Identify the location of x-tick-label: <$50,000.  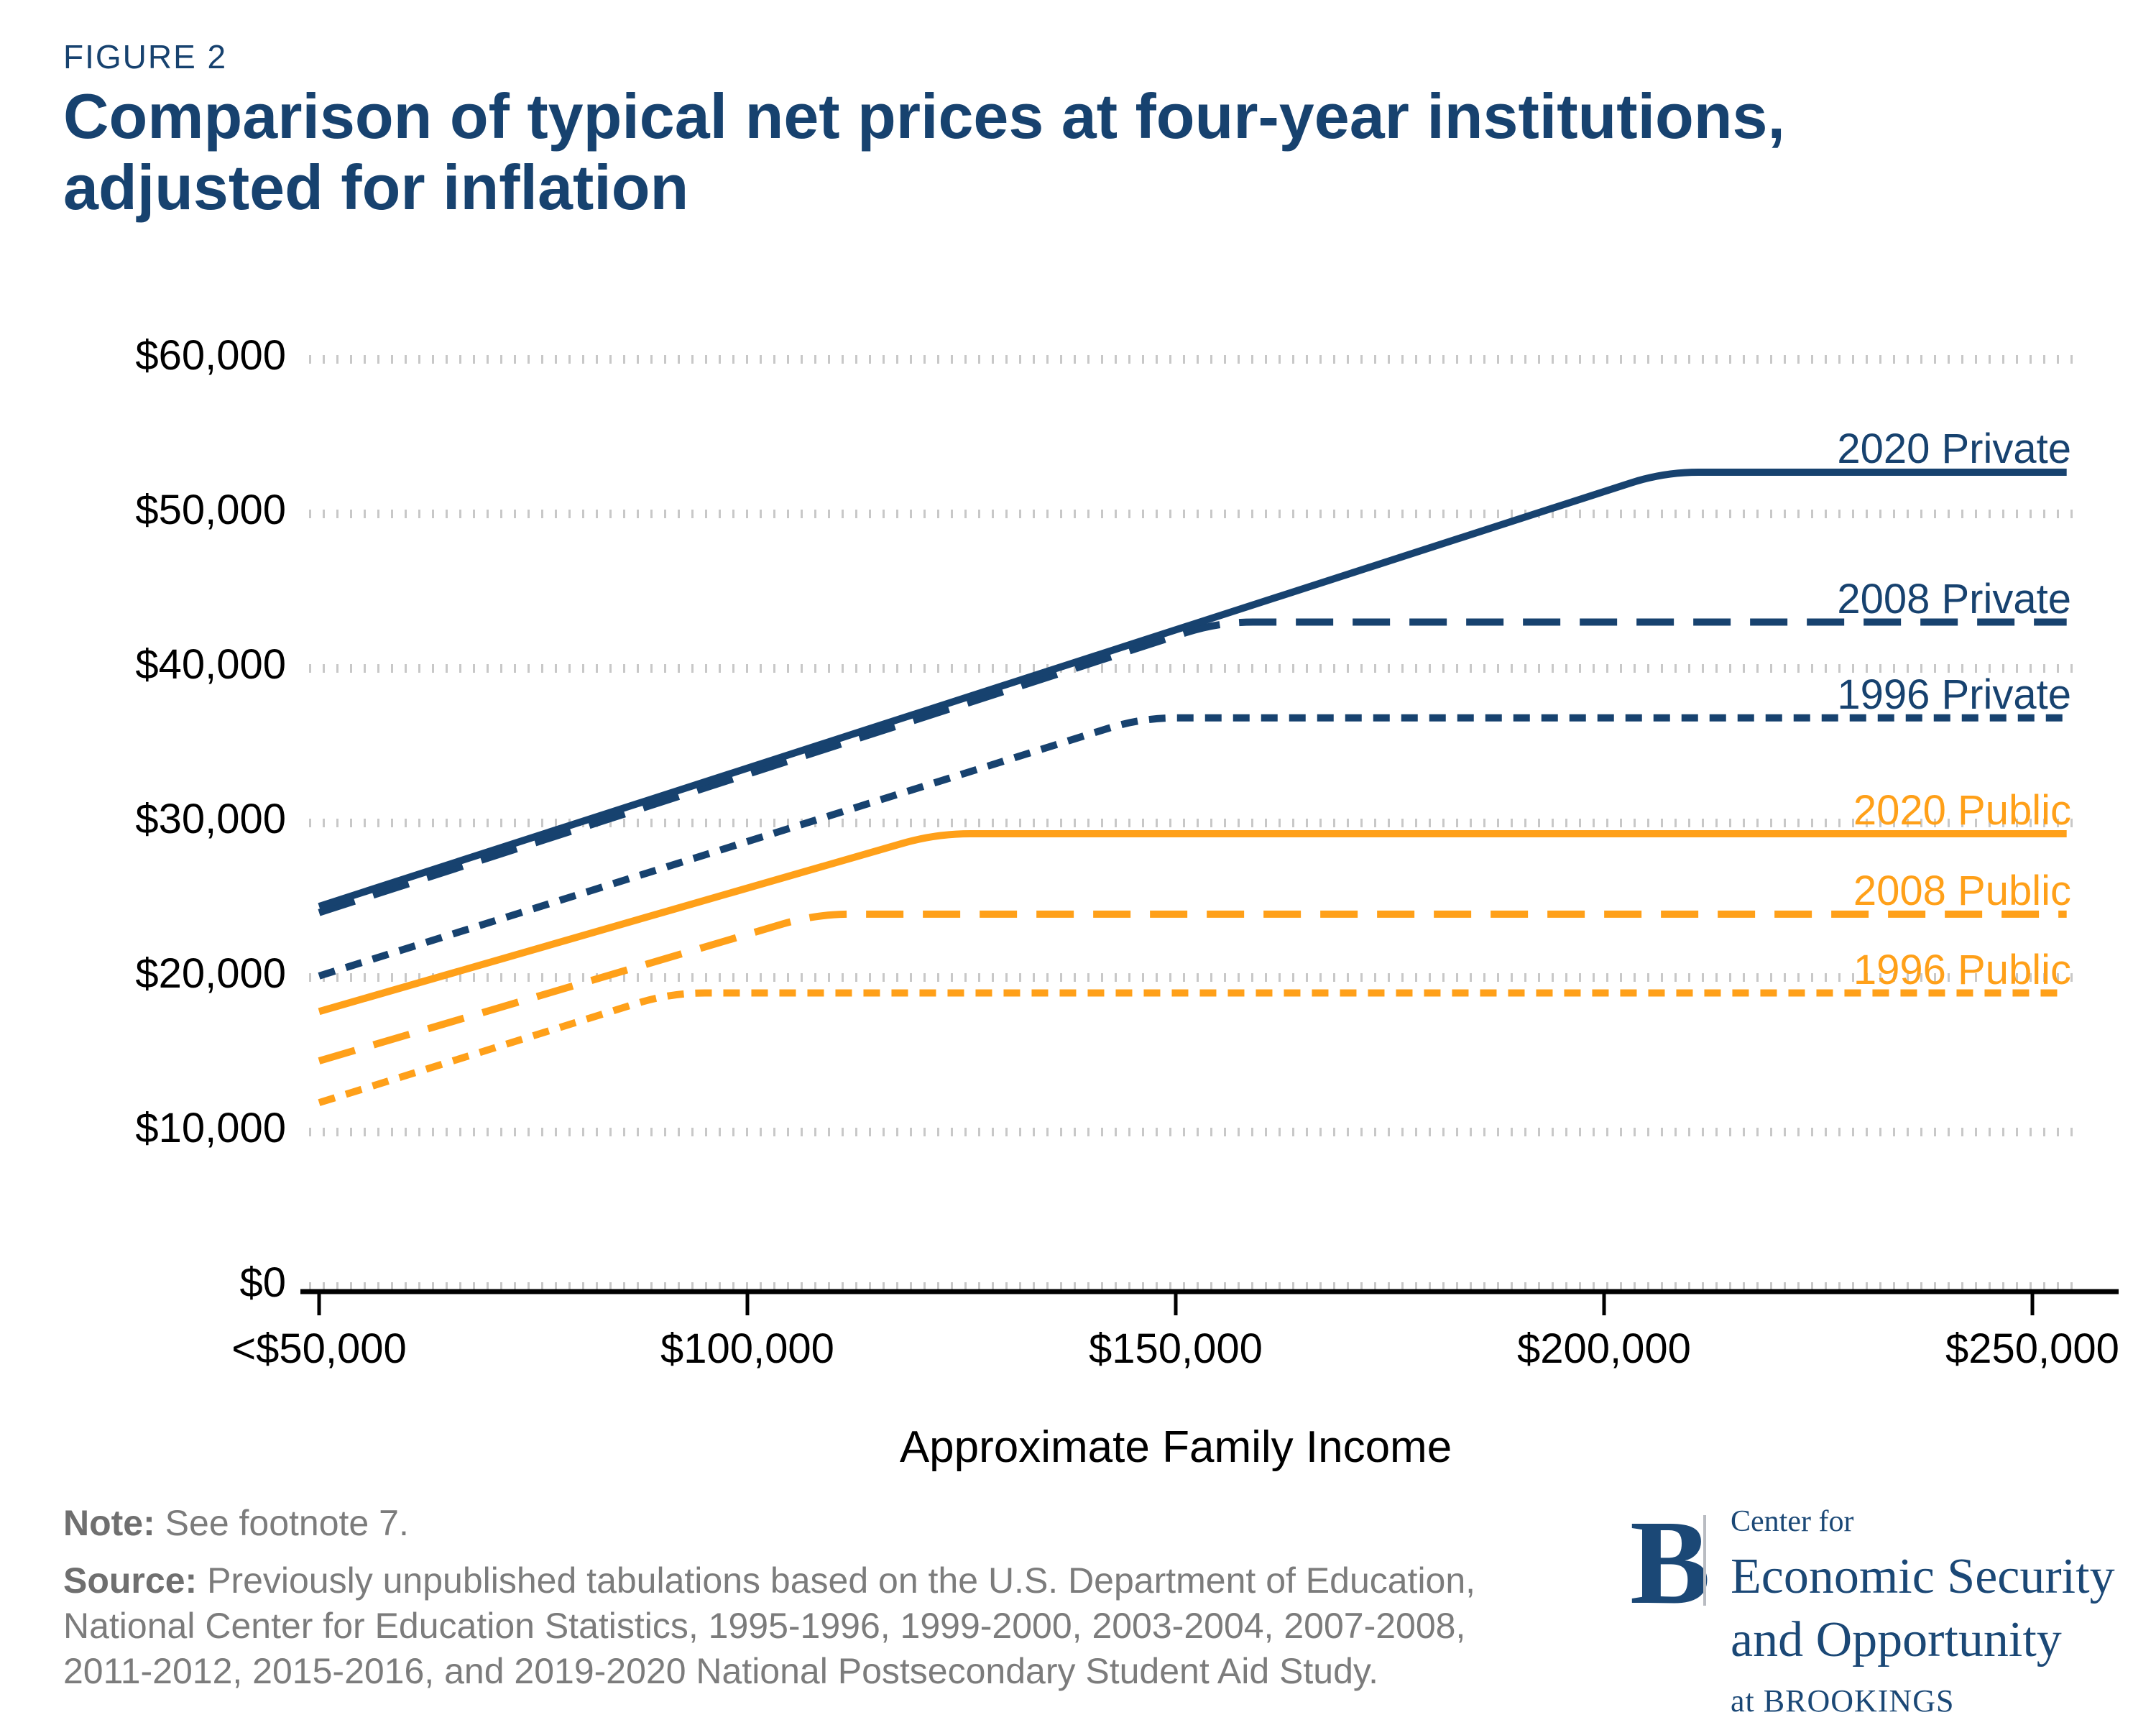
(319, 1348).